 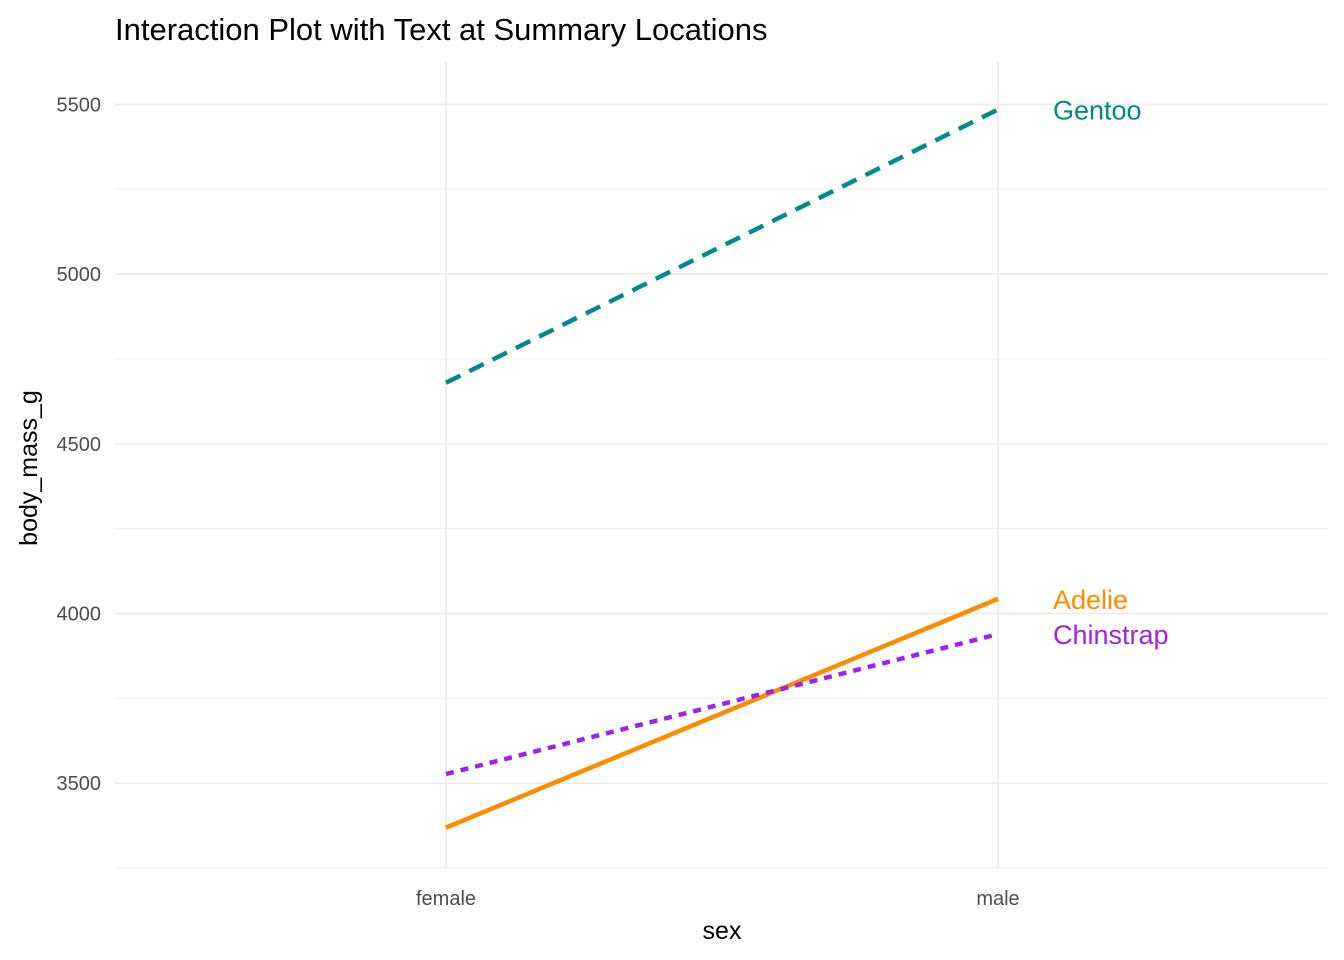 I want to click on y-tick-label: 5000, so click(x=79, y=275).